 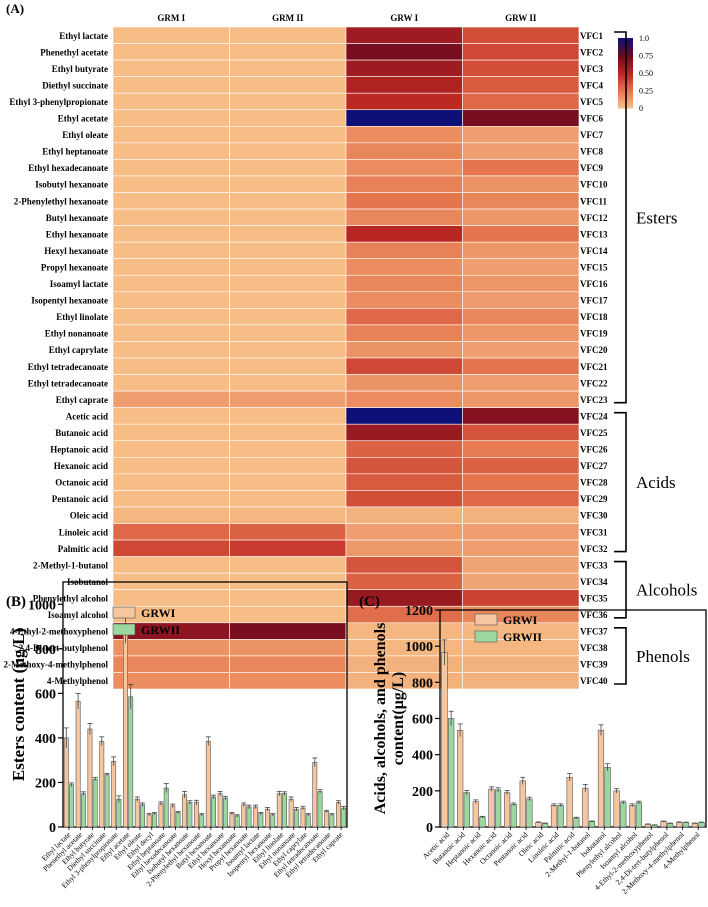 I want to click on heatmap-row-label: Ethyl hexadecanoate, so click(x=68, y=168).